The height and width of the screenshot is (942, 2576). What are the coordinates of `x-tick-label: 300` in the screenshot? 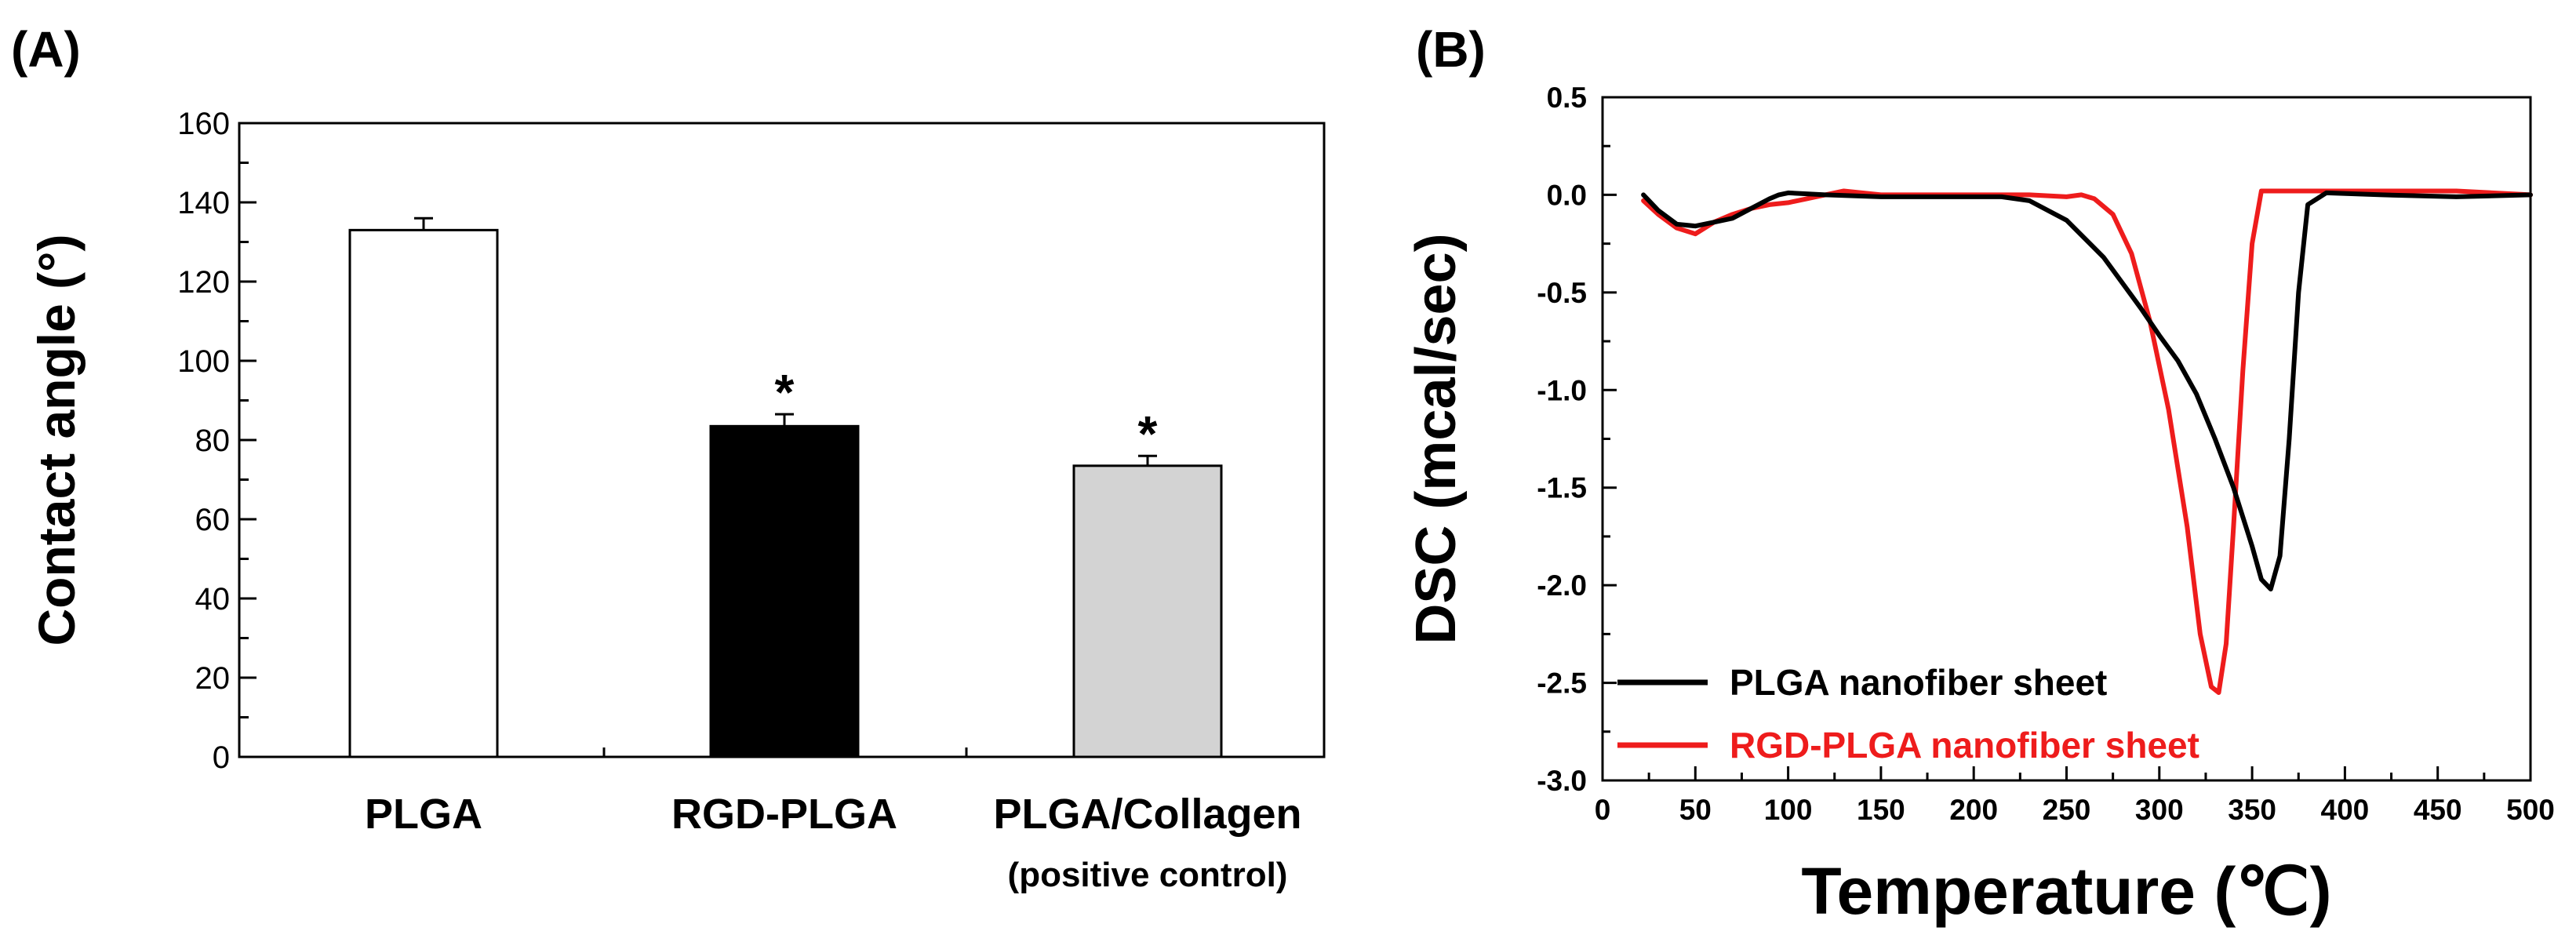 It's located at (2159, 810).